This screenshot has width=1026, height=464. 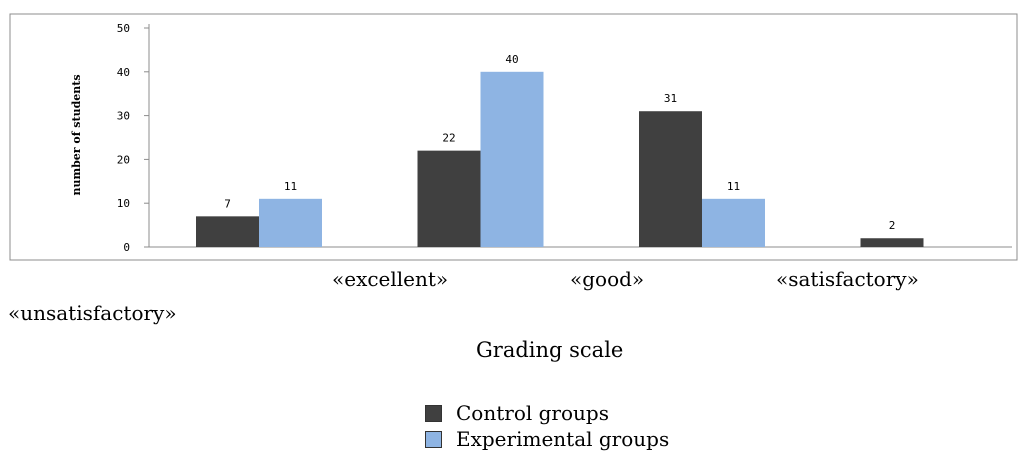 I want to click on legend-item-experimental: Experimental groups, so click(x=547, y=439).